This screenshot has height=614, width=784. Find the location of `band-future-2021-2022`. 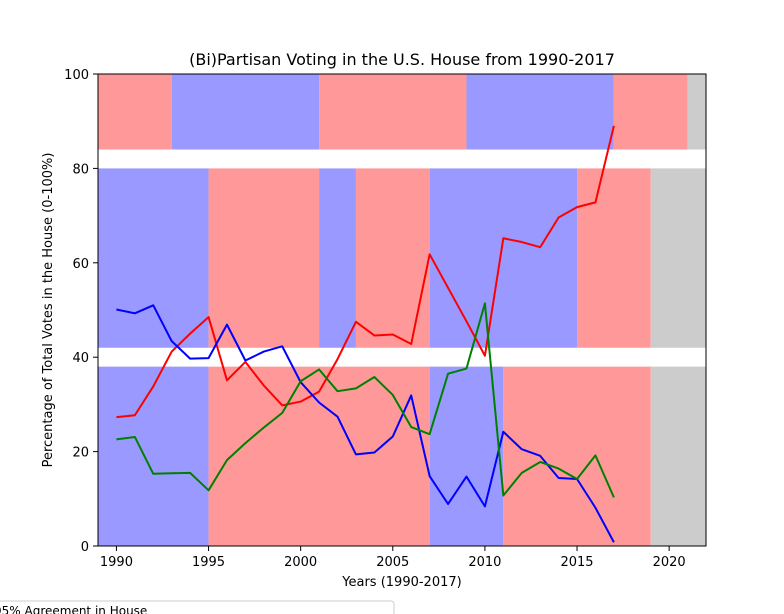

band-future-2021-2022 is located at coordinates (696, 112).